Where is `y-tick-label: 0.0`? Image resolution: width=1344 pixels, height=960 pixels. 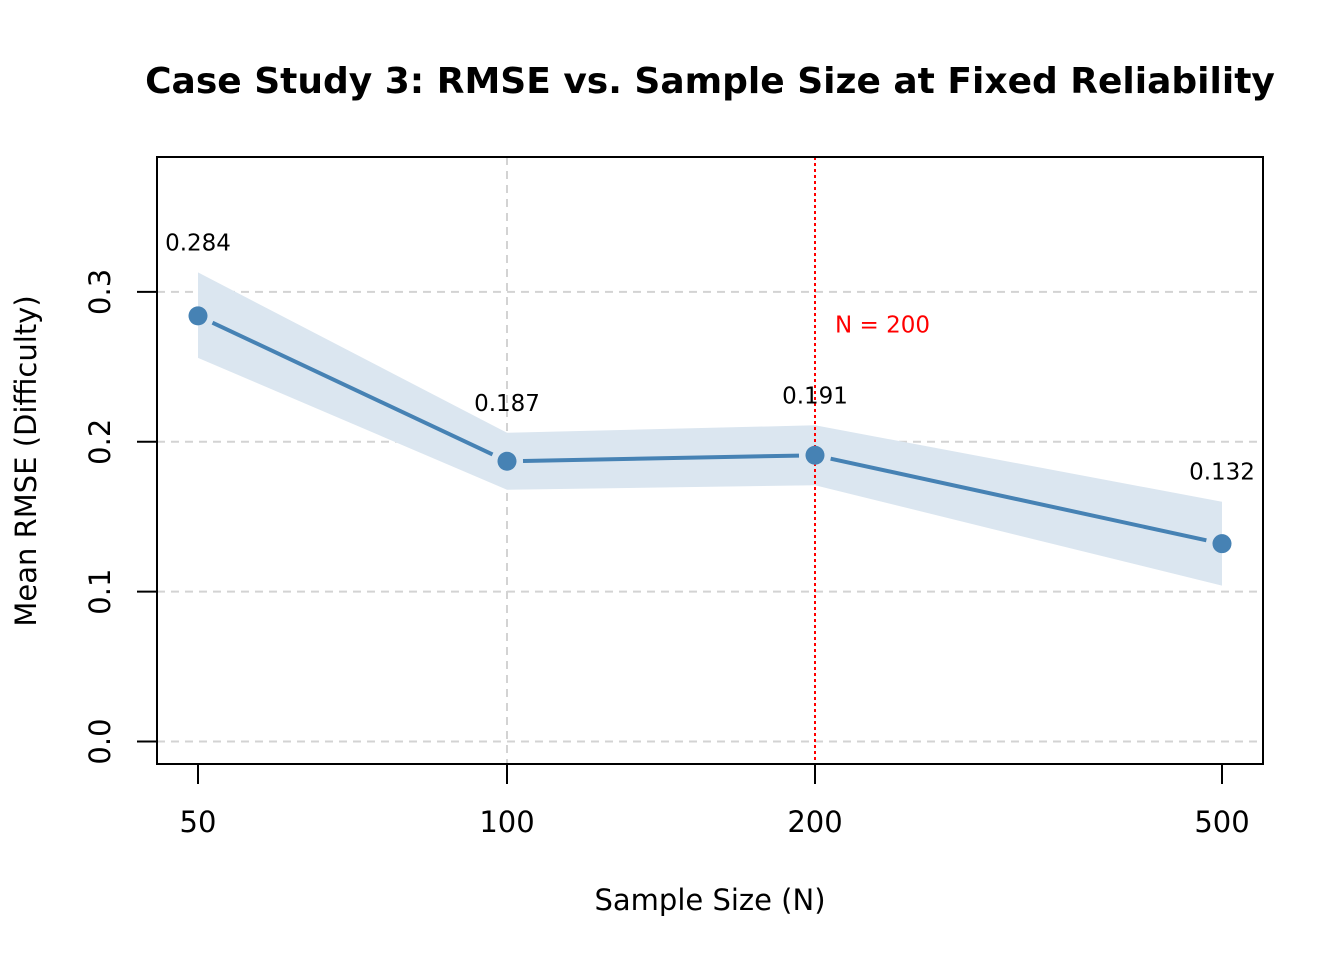
y-tick-label: 0.0 is located at coordinates (100, 741).